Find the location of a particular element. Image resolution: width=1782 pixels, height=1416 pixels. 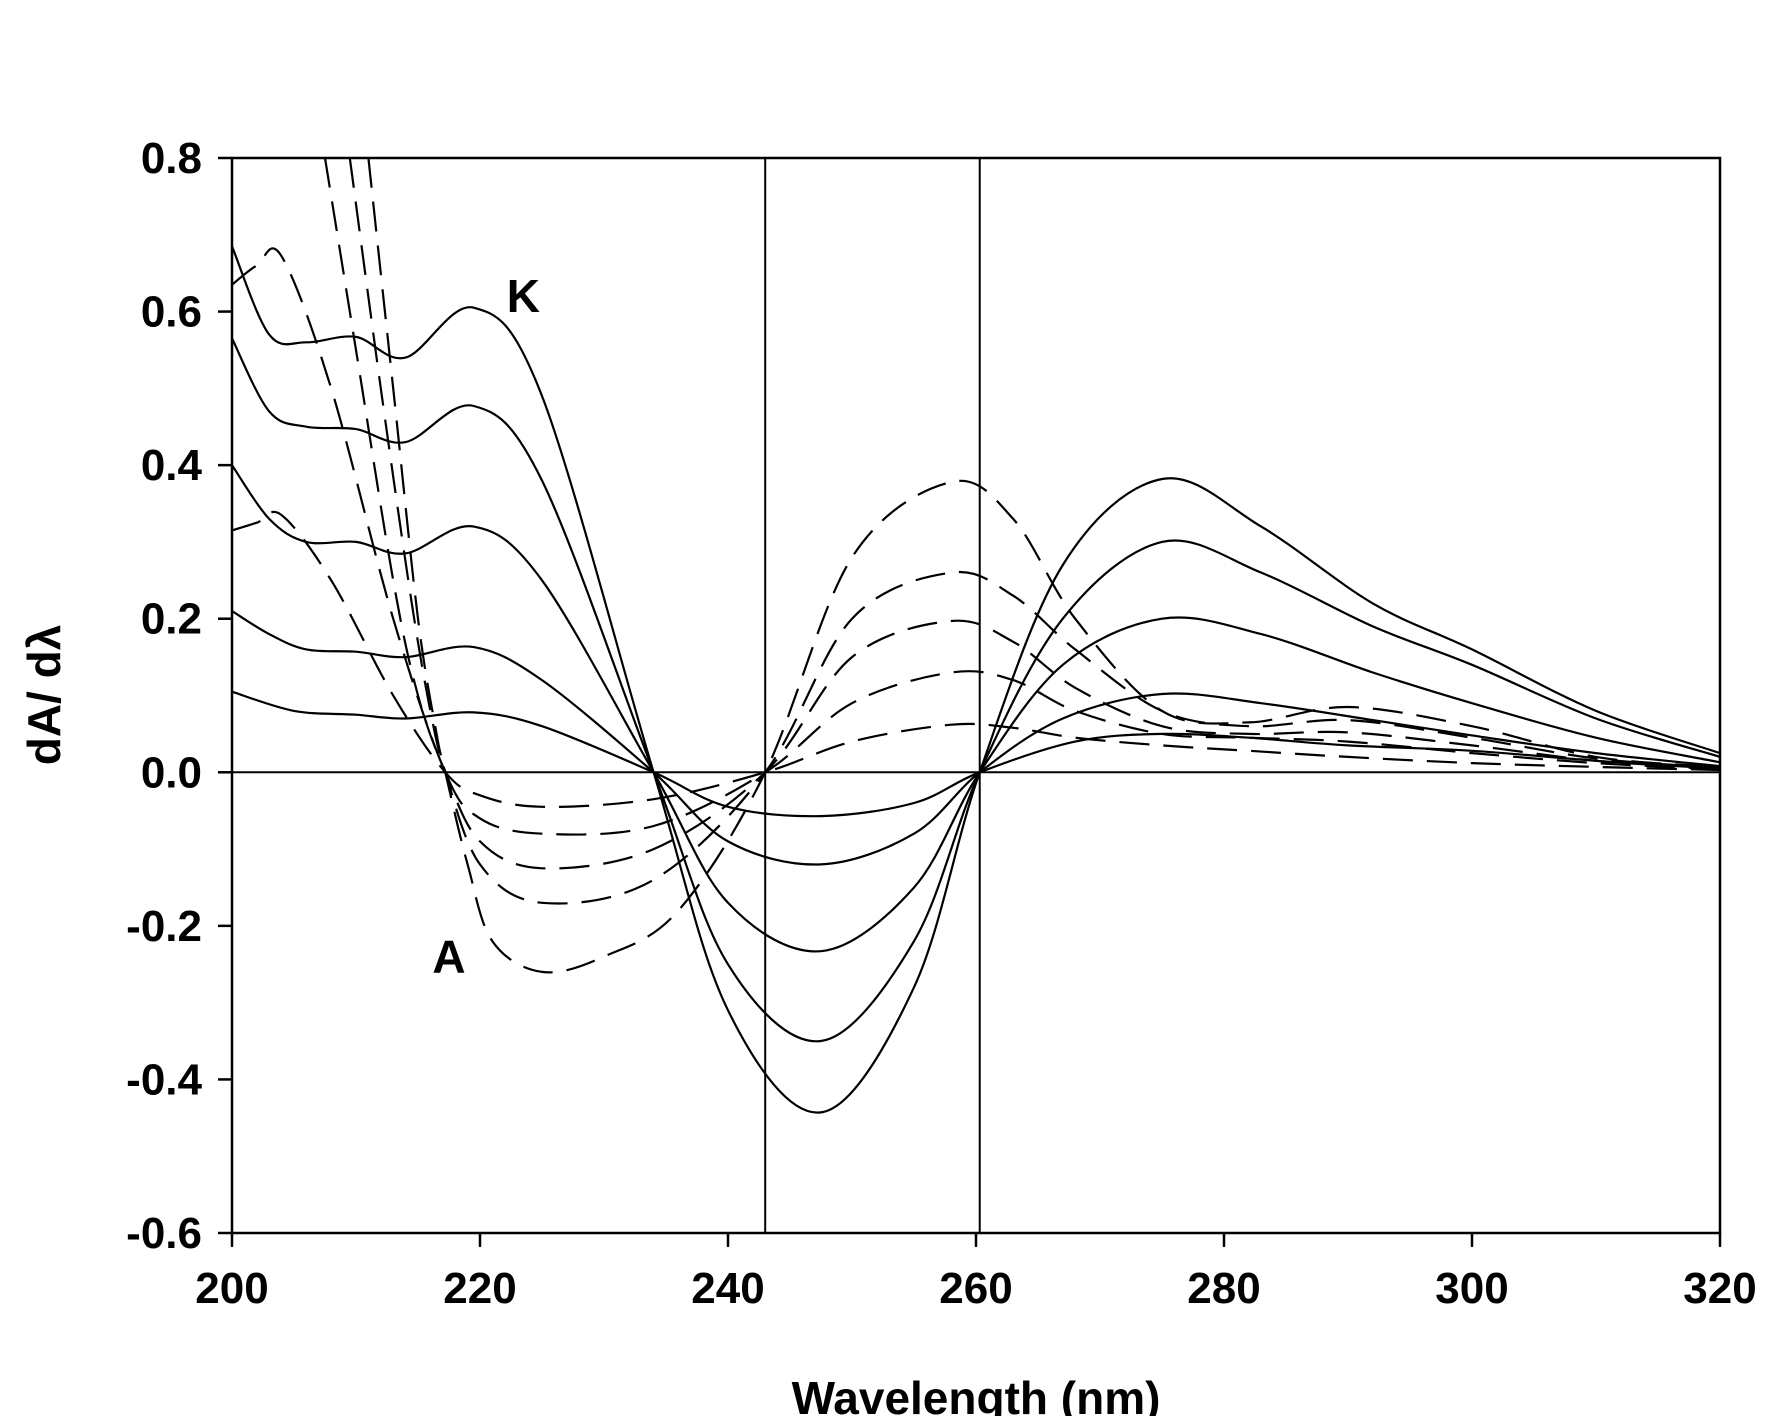

annotation-k: K is located at coordinates (523, 296).